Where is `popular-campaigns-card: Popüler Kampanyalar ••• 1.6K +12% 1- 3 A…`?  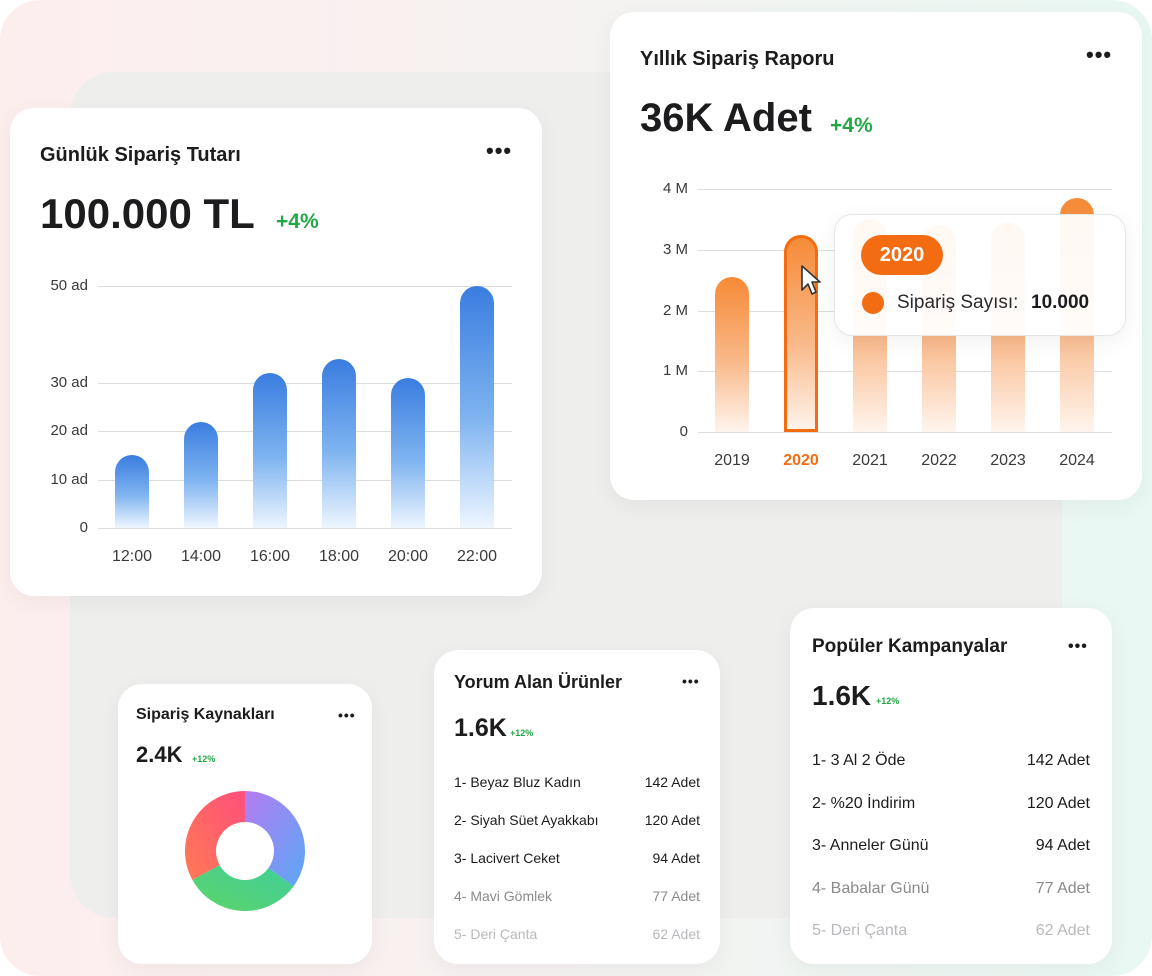 popular-campaigns-card: Popüler Kampanyalar ••• 1.6K +12% 1- 3 A… is located at coordinates (951, 786).